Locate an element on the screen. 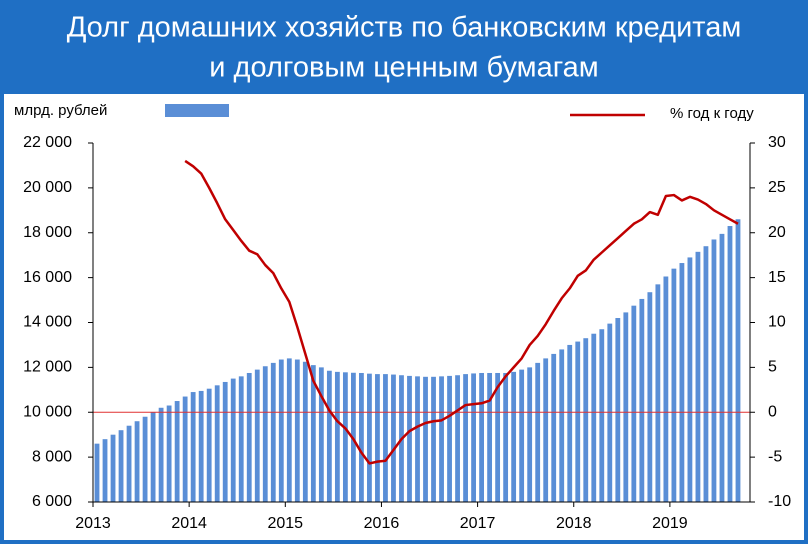 The image size is (808, 544). chart-title: и долговым ценным бумагам is located at coordinates (403, 68).